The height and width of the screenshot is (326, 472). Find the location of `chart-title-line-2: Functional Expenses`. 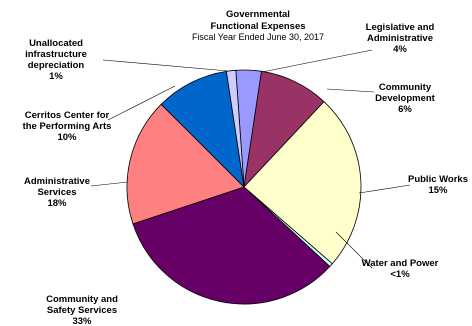

chart-title-line-2: Functional Expenses is located at coordinates (257, 26).